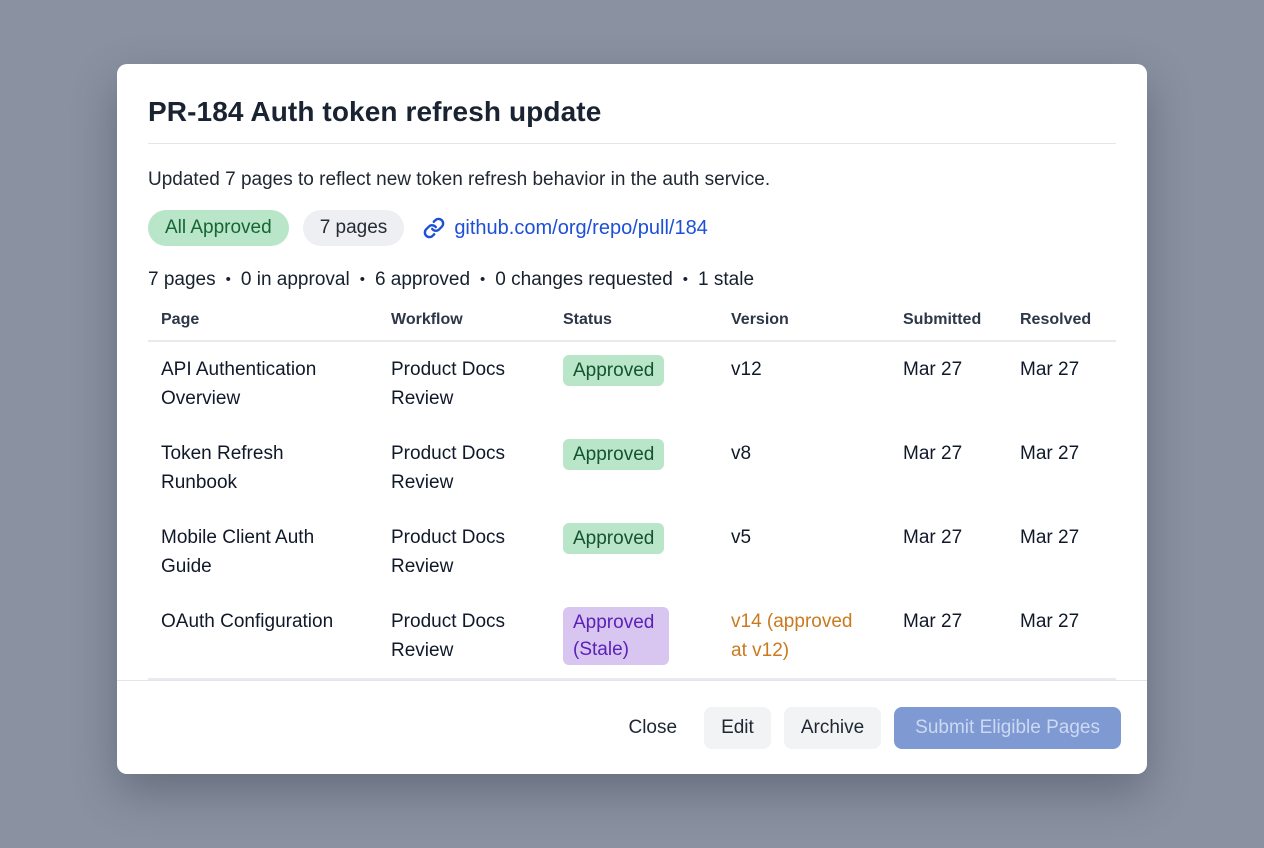 The height and width of the screenshot is (848, 1264). What do you see at coordinates (792, 636) in the screenshot?
I see `cell-version-stale: v14 (approved at v12)` at bounding box center [792, 636].